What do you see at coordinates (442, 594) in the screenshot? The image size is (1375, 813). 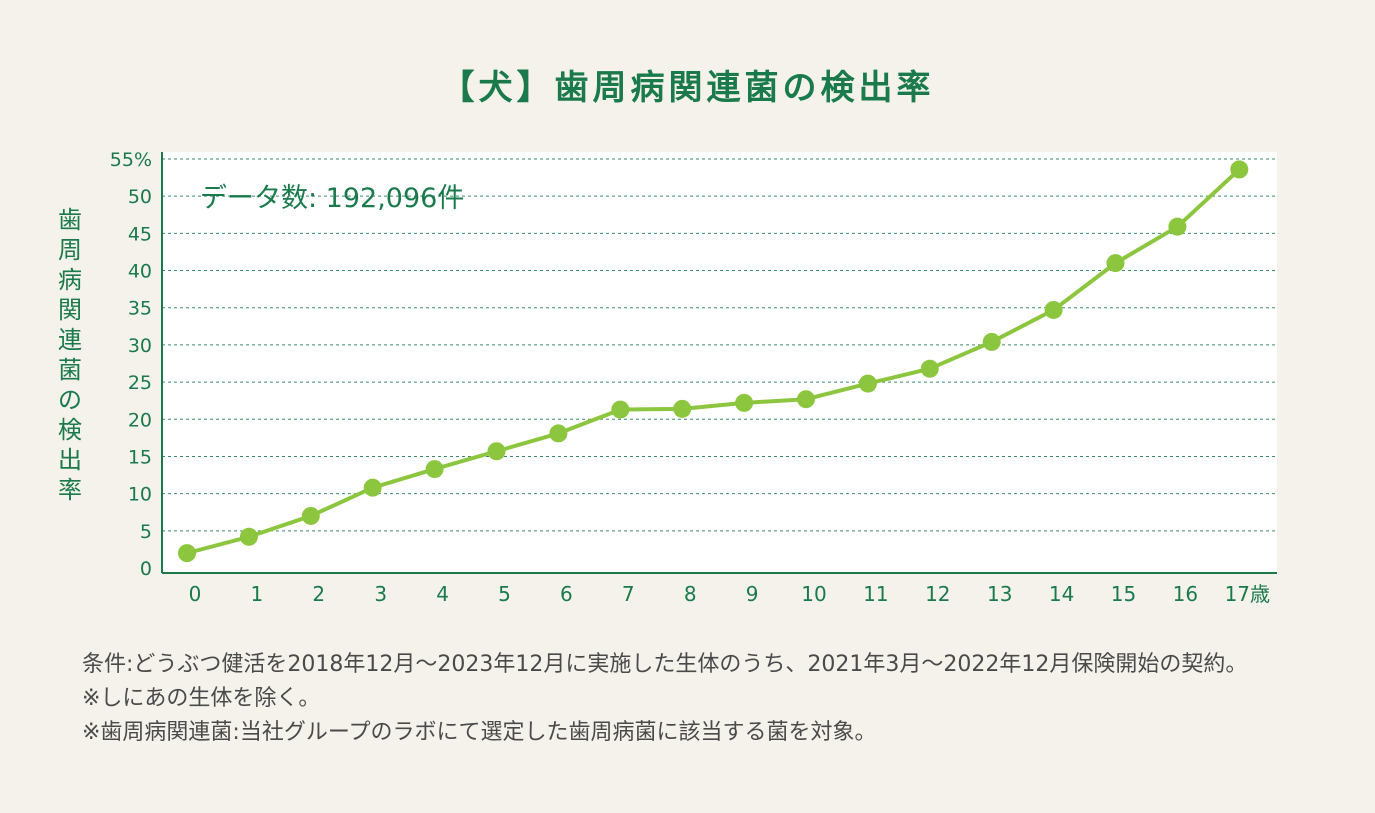 I see `x-tick-label-4: 4` at bounding box center [442, 594].